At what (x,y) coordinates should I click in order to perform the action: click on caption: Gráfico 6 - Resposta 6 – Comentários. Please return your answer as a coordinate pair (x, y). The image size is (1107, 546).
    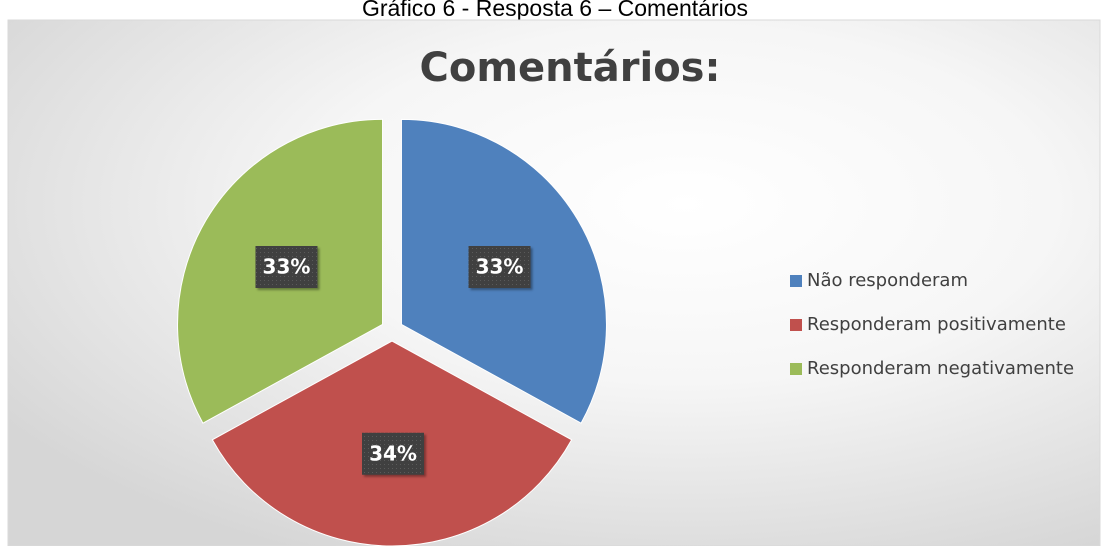
    Looking at the image, I should click on (555, 10).